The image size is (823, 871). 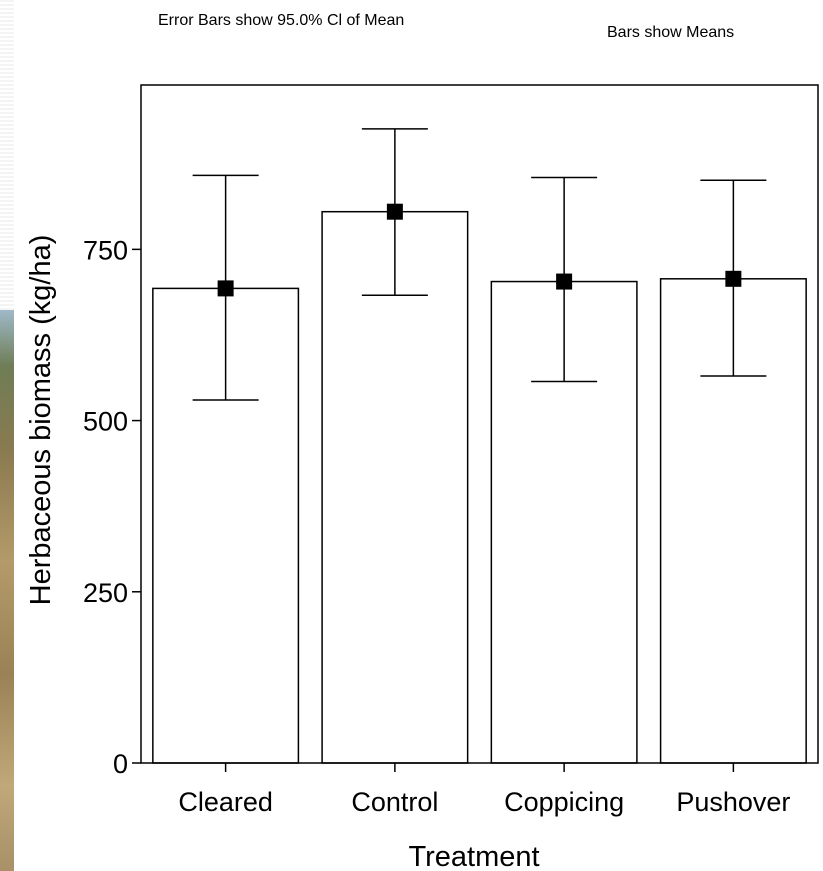 What do you see at coordinates (120, 764) in the screenshot?
I see `y-tick-label: 0` at bounding box center [120, 764].